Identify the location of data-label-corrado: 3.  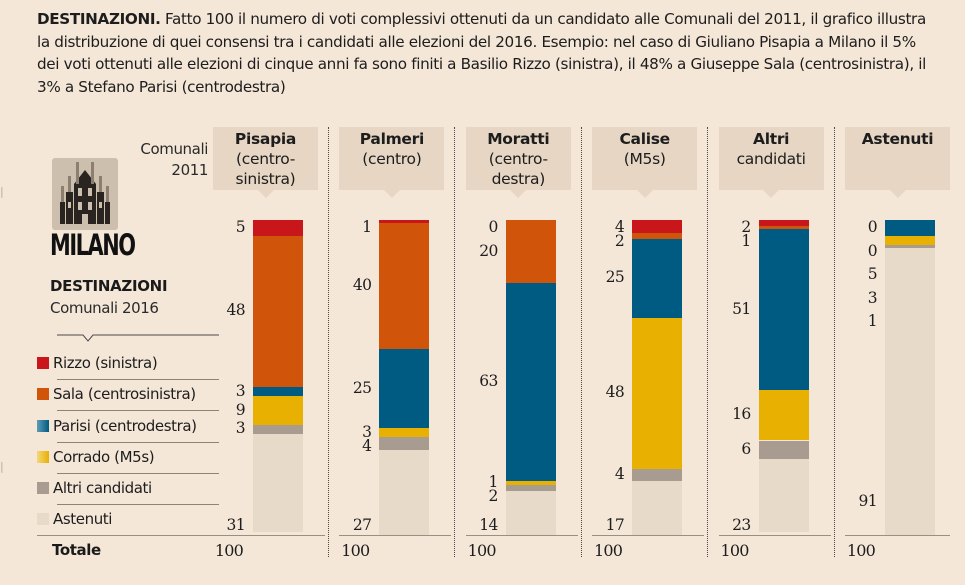
(872, 297).